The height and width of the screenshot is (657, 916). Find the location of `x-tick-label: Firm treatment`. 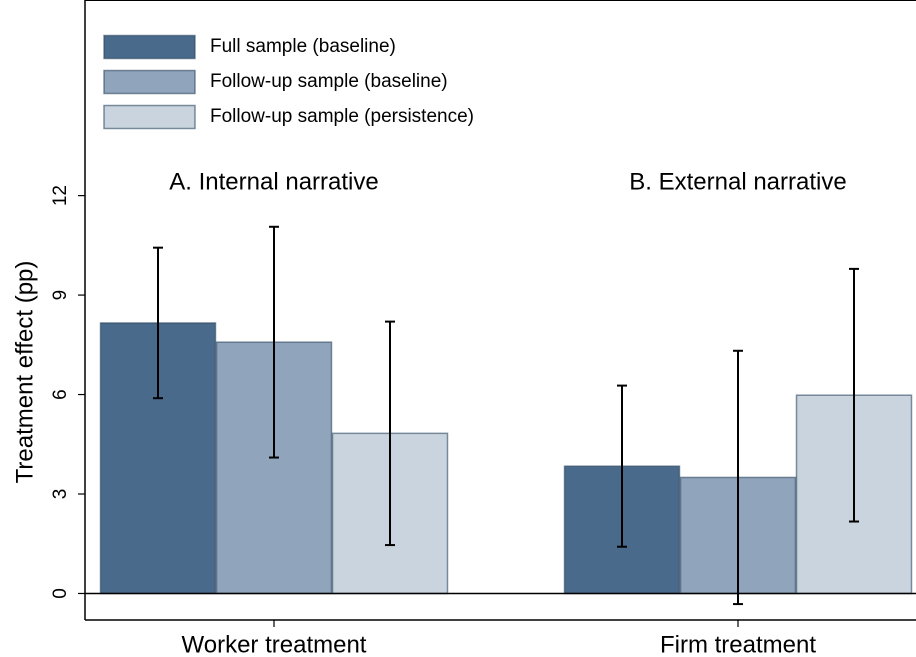

x-tick-label: Firm treatment is located at coordinates (738, 644).